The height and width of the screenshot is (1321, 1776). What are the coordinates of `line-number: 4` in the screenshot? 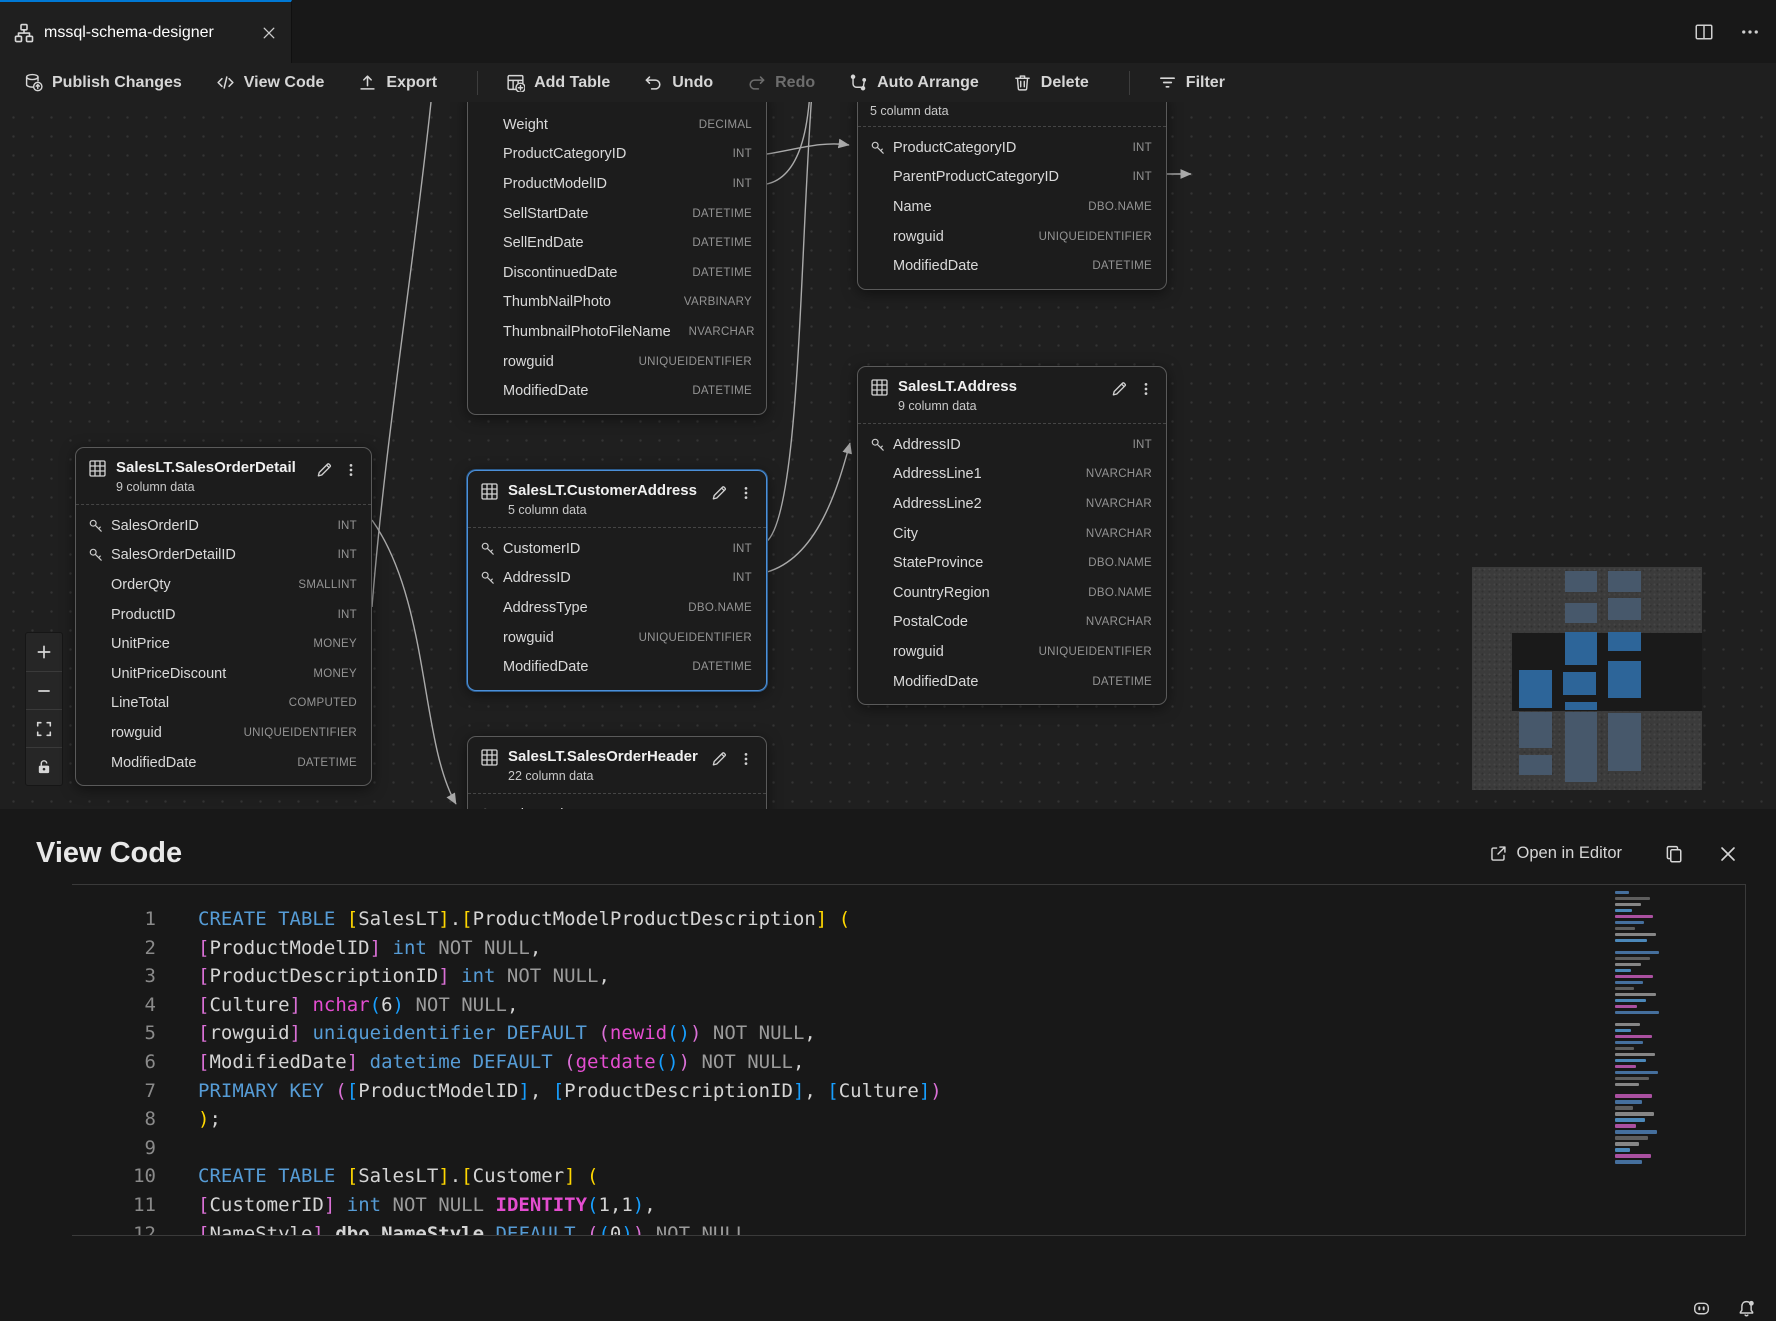 It's located at (150, 1004).